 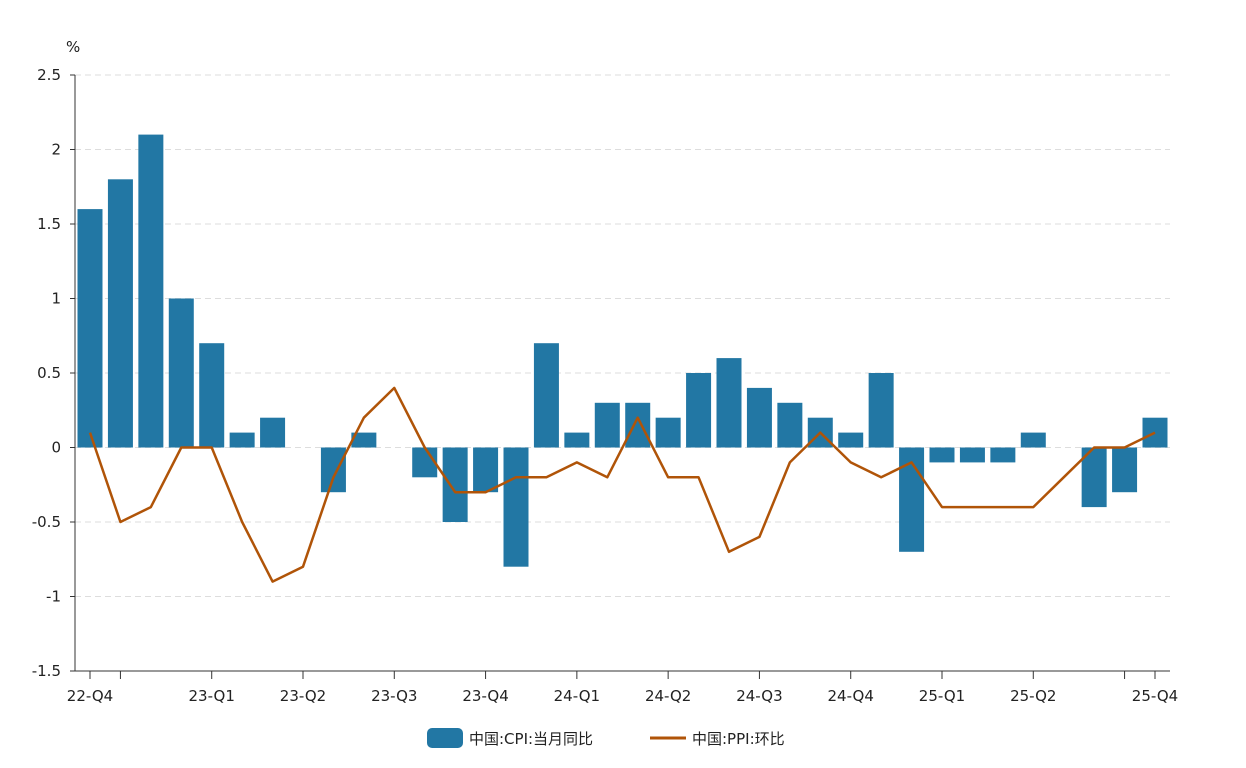 I want to click on legend-cpi-label: 中国:CPI:当月同比, so click(x=531, y=739).